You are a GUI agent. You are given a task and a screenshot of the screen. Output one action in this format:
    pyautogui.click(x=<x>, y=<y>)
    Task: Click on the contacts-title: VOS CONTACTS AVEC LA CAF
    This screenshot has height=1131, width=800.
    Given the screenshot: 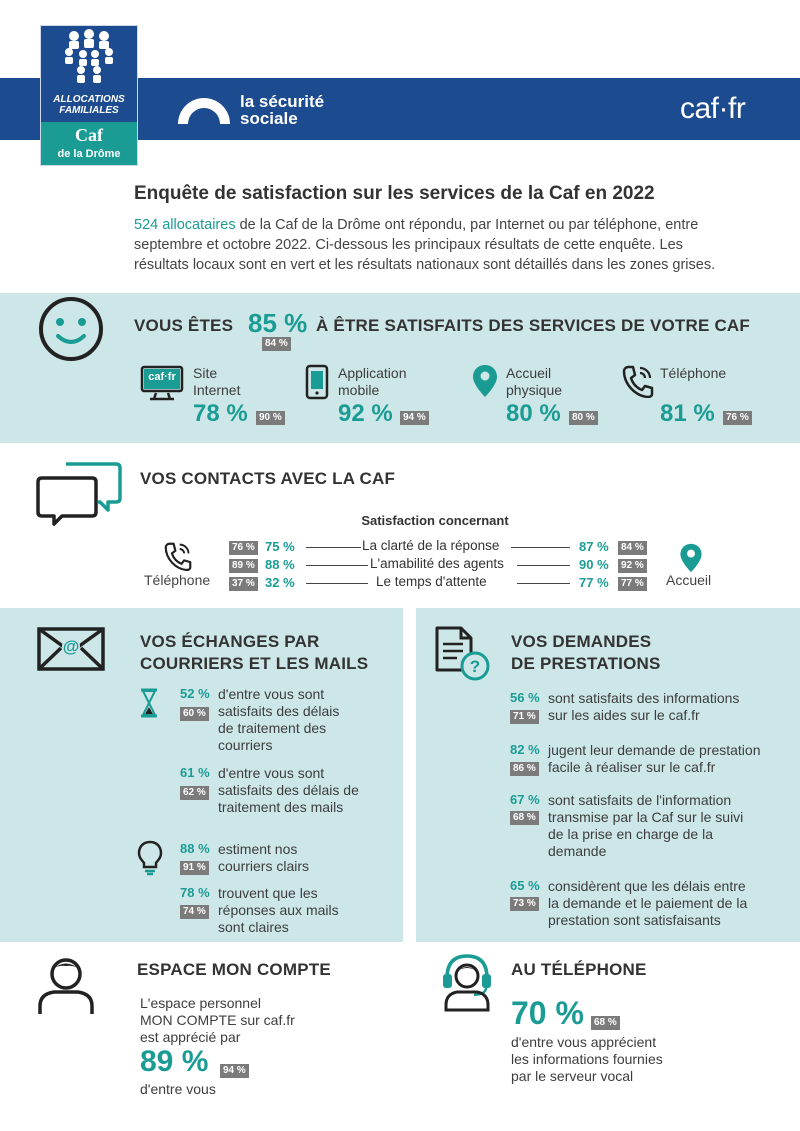 What is the action you would take?
    pyautogui.click(x=268, y=478)
    